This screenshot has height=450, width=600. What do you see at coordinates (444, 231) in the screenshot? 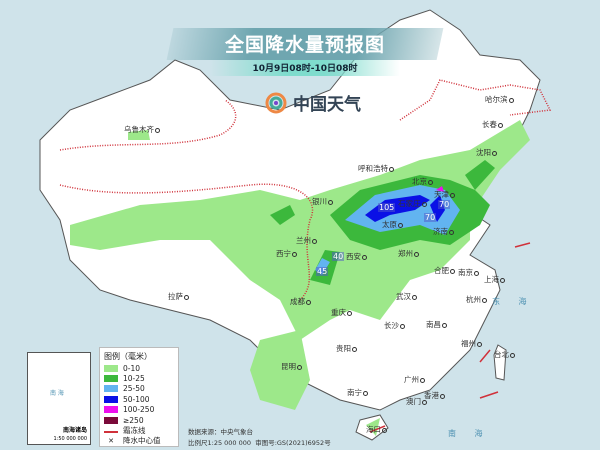
I see `city-label: 济南` at bounding box center [444, 231].